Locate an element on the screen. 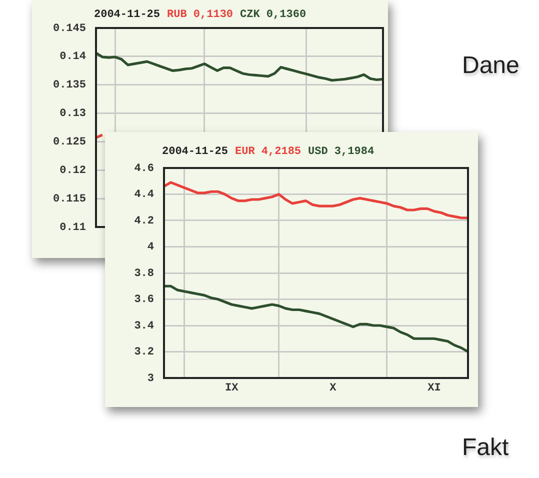 The image size is (539, 478). text: USD 3,1984 is located at coordinates (341, 152).